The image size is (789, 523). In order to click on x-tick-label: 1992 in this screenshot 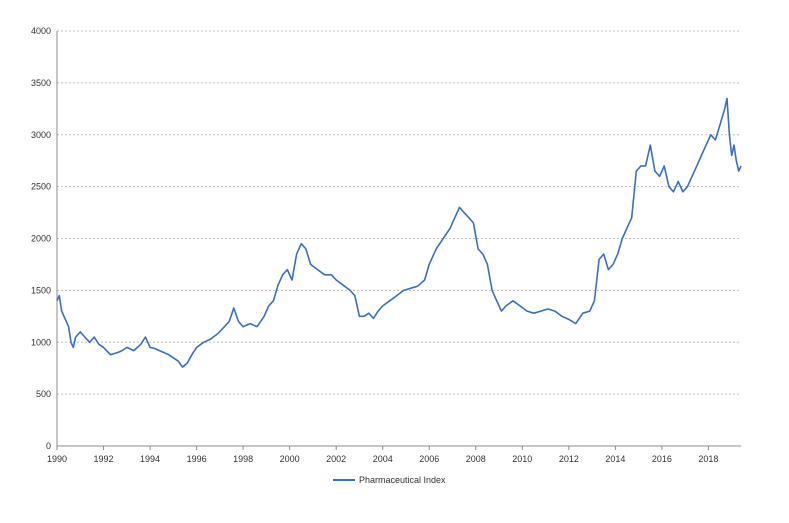, I will do `click(104, 459)`.